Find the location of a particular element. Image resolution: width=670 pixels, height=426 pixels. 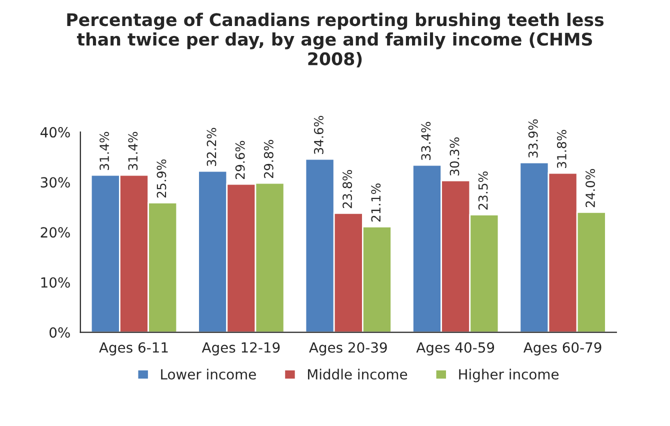

legend-label: Lower income is located at coordinates (208, 374).